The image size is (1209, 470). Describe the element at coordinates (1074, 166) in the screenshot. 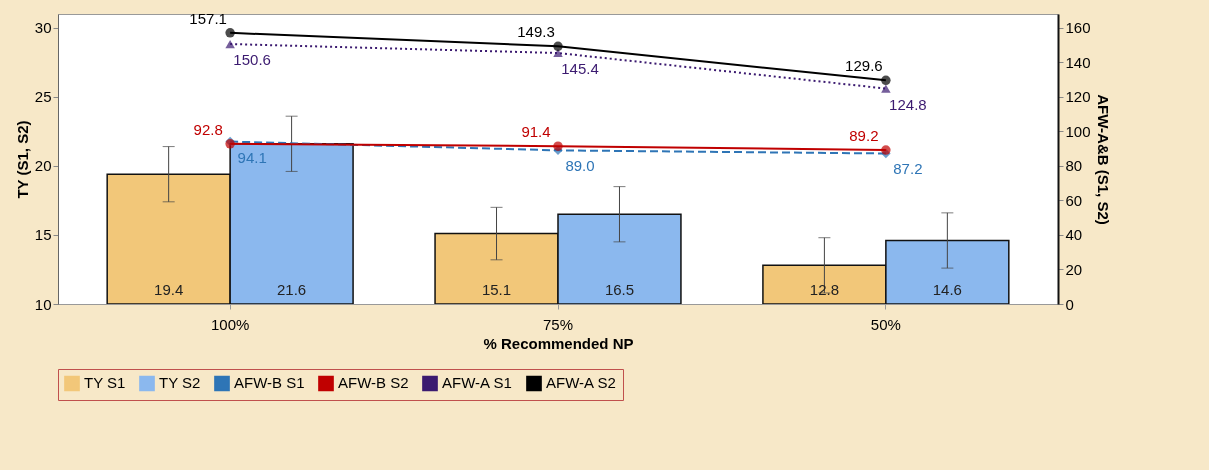

I see `y2-tick-label: 80` at that location.